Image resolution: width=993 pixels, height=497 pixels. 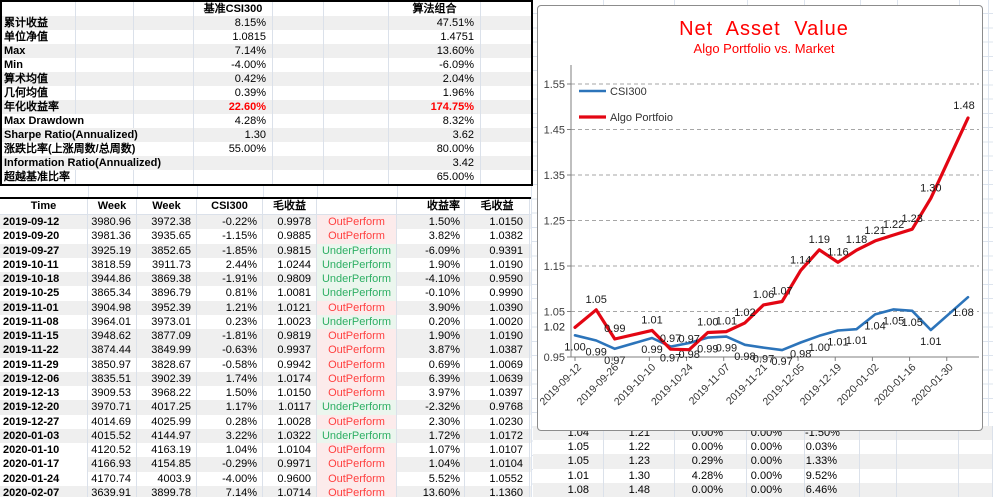 What do you see at coordinates (16, 51) in the screenshot?
I see `stats-label: Max` at bounding box center [16, 51].